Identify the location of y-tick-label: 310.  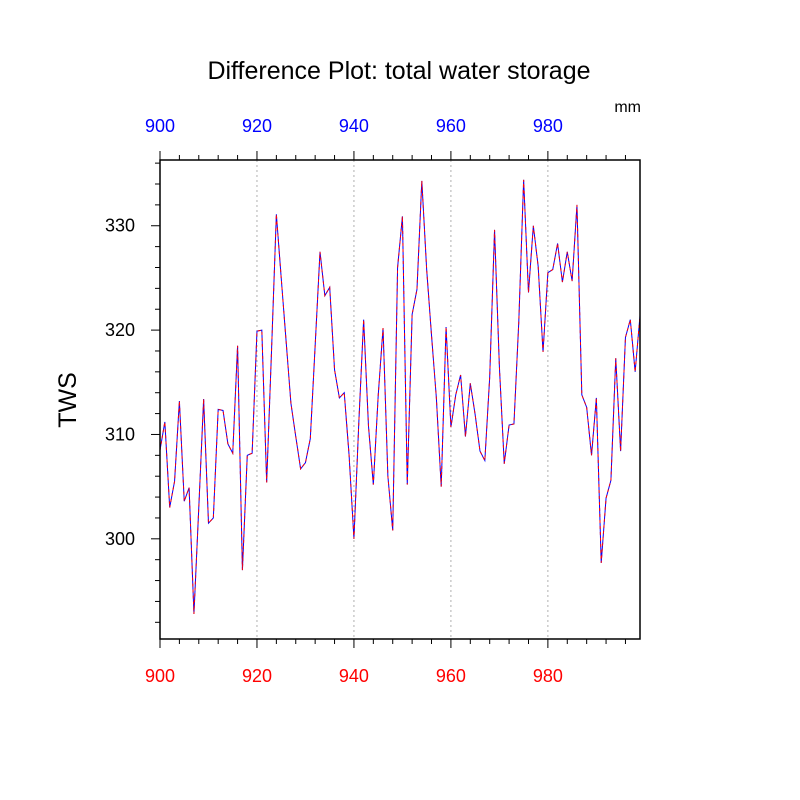
(120, 434).